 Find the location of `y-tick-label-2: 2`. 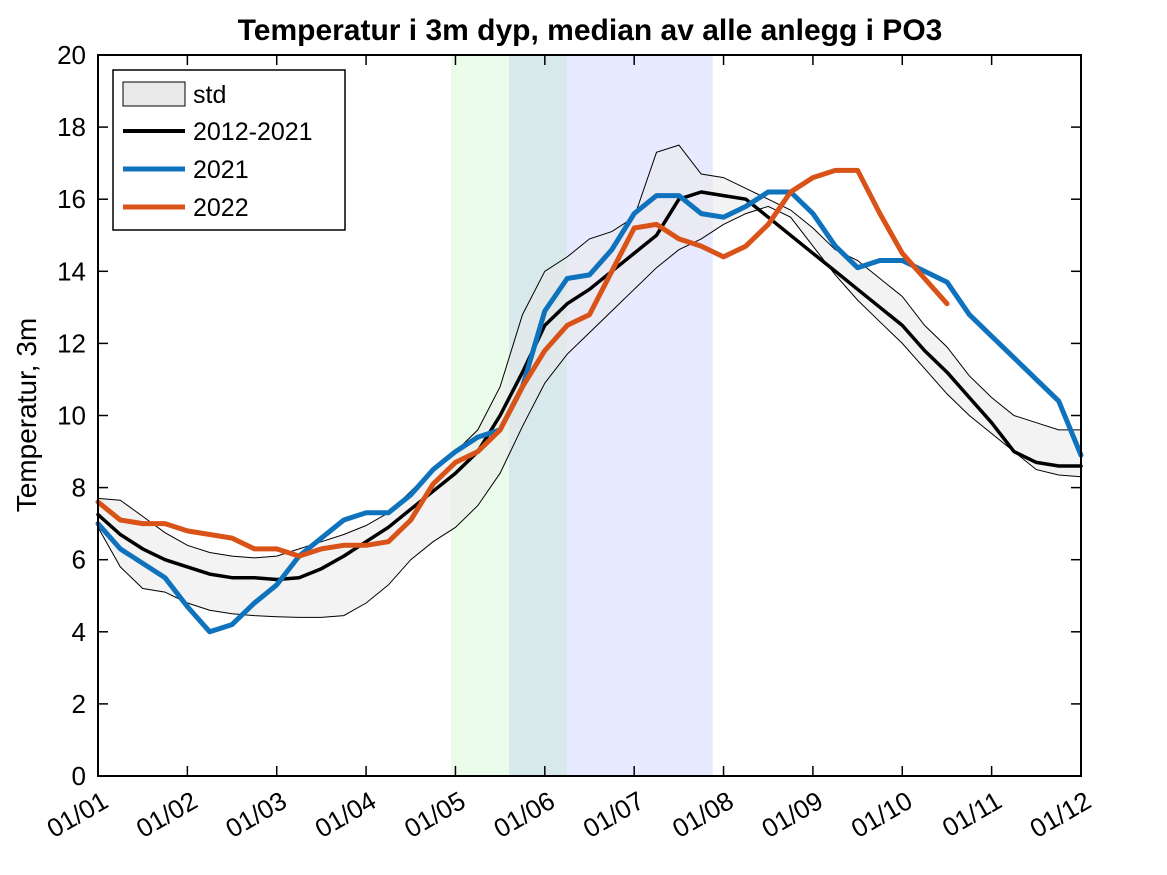

y-tick-label-2: 2 is located at coordinates (79, 704).